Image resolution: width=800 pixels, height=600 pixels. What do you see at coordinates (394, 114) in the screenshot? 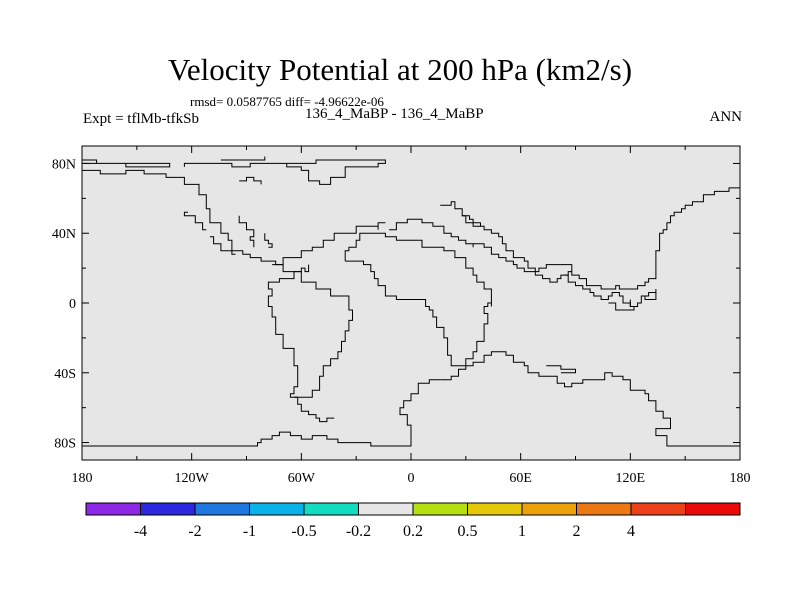
I see `comparison-label: 136_4_MaBP - 136_4_MaBP` at bounding box center [394, 114].